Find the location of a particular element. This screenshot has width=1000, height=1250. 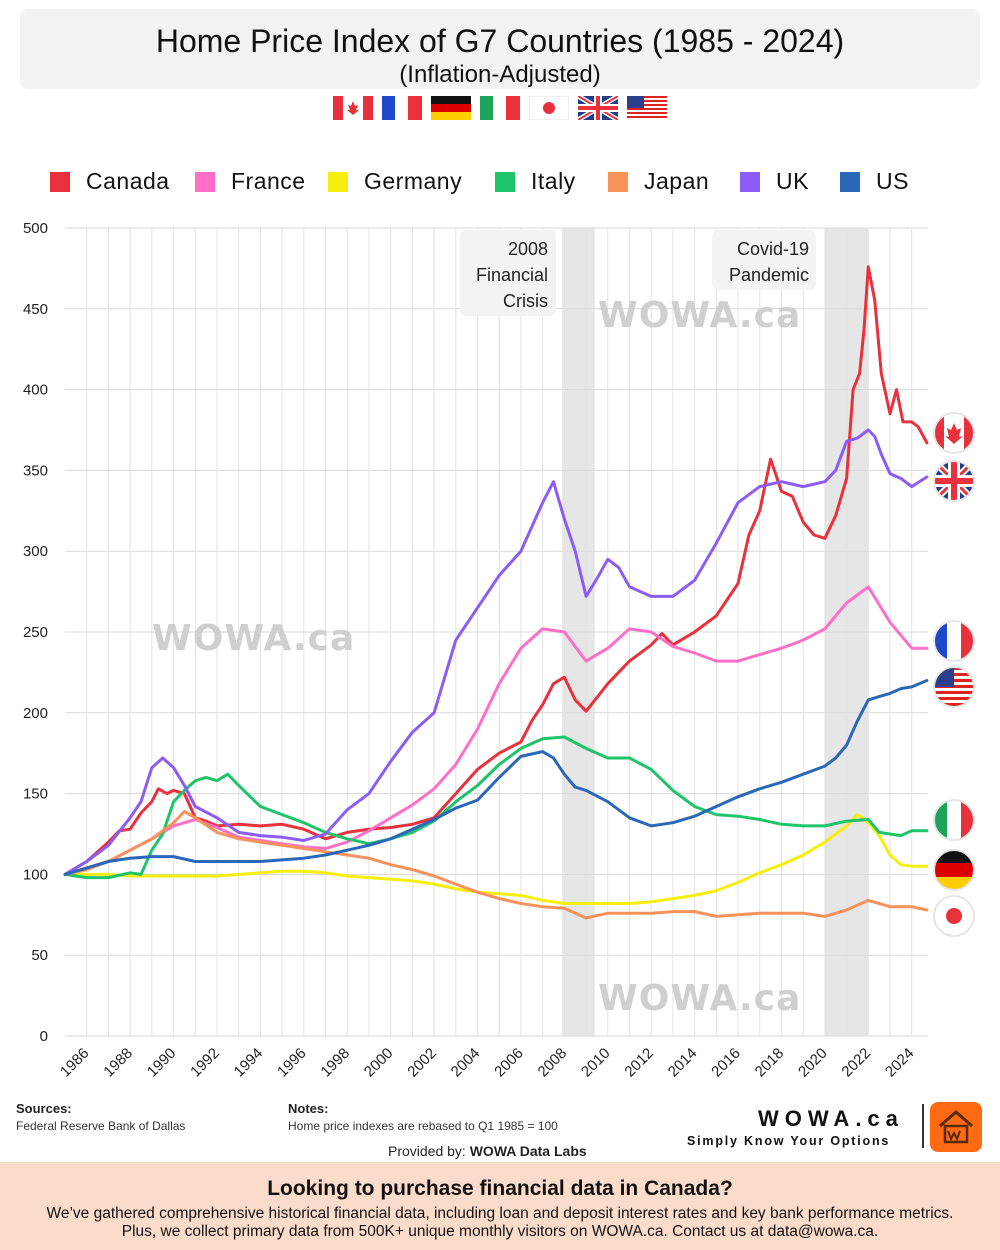

y-tick-label: 250 is located at coordinates (35, 632).